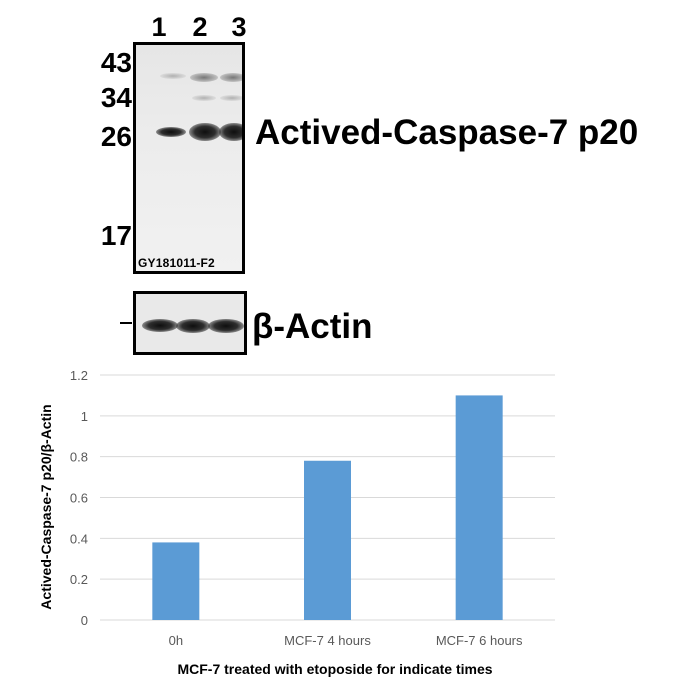  What do you see at coordinates (126, 323) in the screenshot?
I see `actin-marker-tick` at bounding box center [126, 323].